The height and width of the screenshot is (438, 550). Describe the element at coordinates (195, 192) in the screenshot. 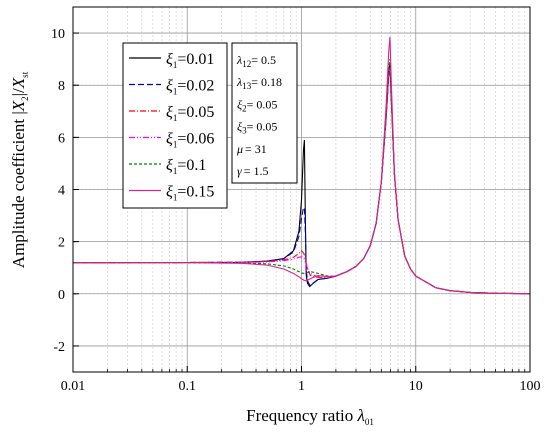

I see `legend-value: =0.15` at that location.